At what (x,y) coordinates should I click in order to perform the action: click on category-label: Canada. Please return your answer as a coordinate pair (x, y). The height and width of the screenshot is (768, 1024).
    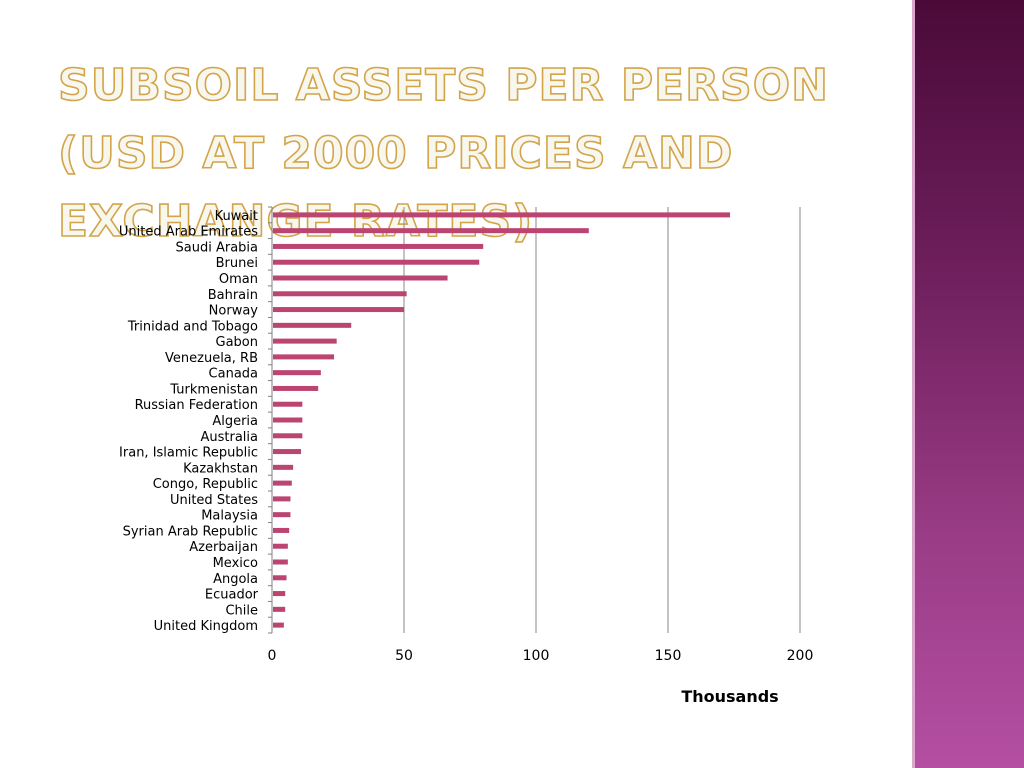
    Looking at the image, I should click on (233, 374).